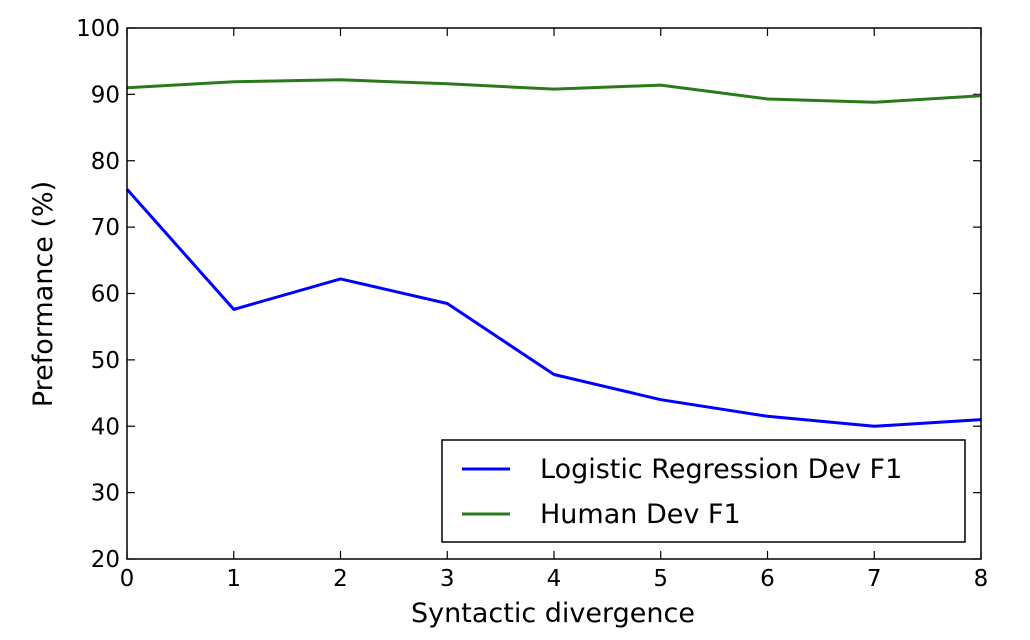 The width and height of the screenshot is (1030, 640). What do you see at coordinates (105, 162) in the screenshot?
I see `y-tick-label: 80` at bounding box center [105, 162].